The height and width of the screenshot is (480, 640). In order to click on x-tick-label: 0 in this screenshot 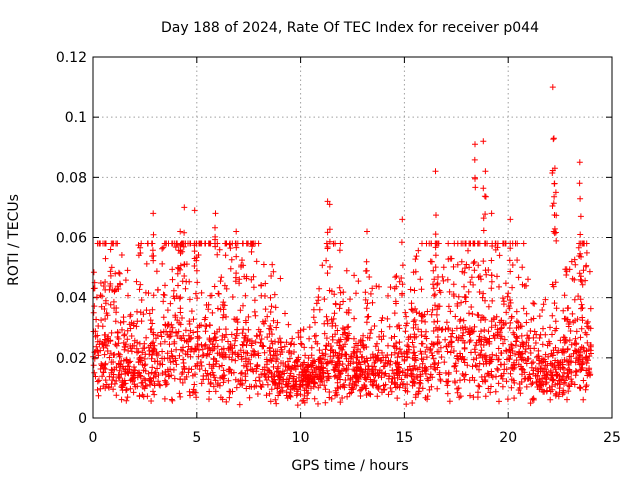, I will do `click(93, 438)`.